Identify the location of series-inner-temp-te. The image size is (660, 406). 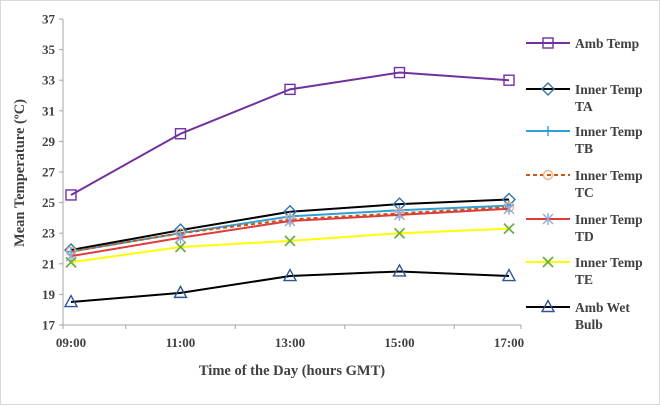
(290, 245).